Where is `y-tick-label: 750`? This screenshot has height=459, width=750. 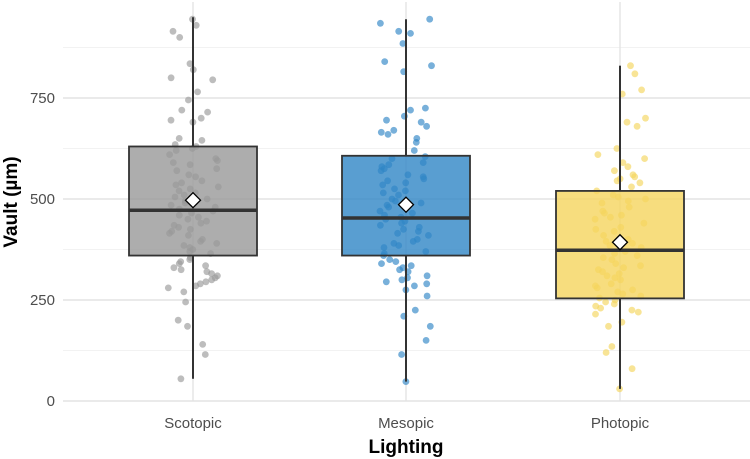
y-tick-label: 750 is located at coordinates (42, 98).